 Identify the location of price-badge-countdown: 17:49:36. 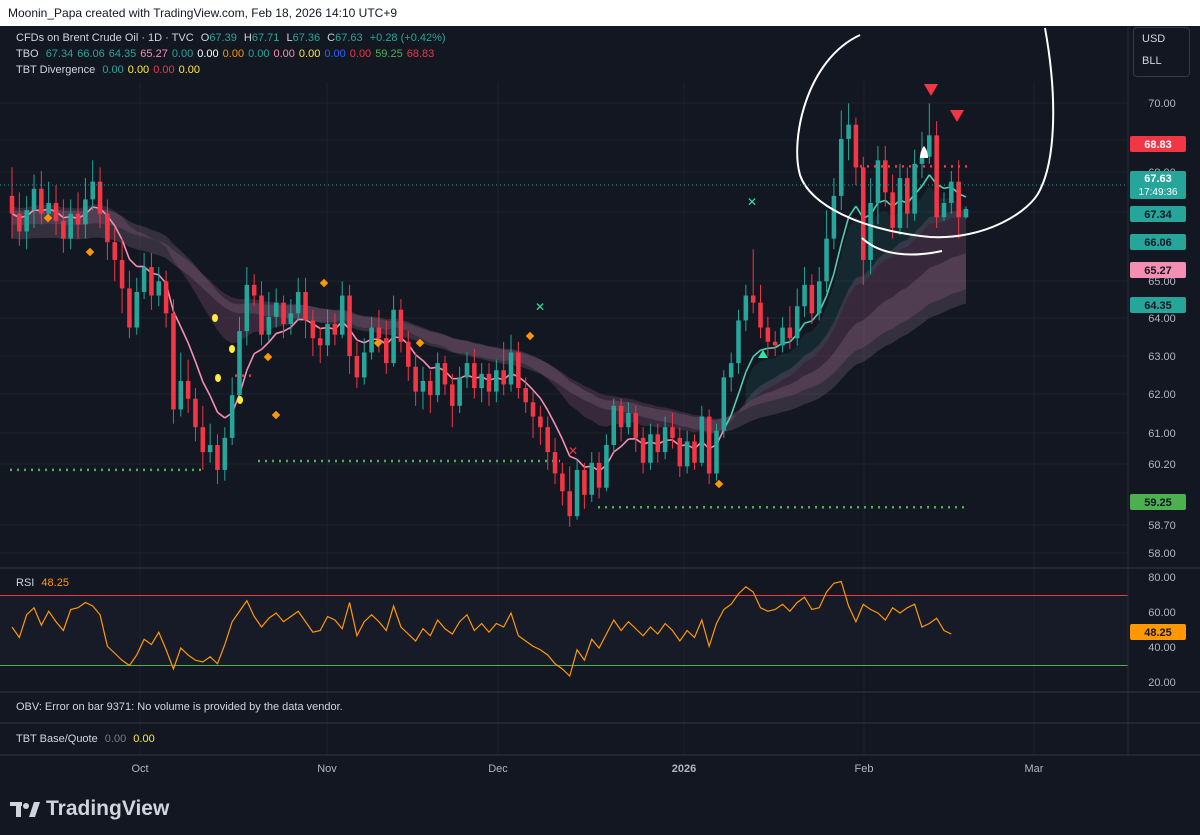
(1158, 192).